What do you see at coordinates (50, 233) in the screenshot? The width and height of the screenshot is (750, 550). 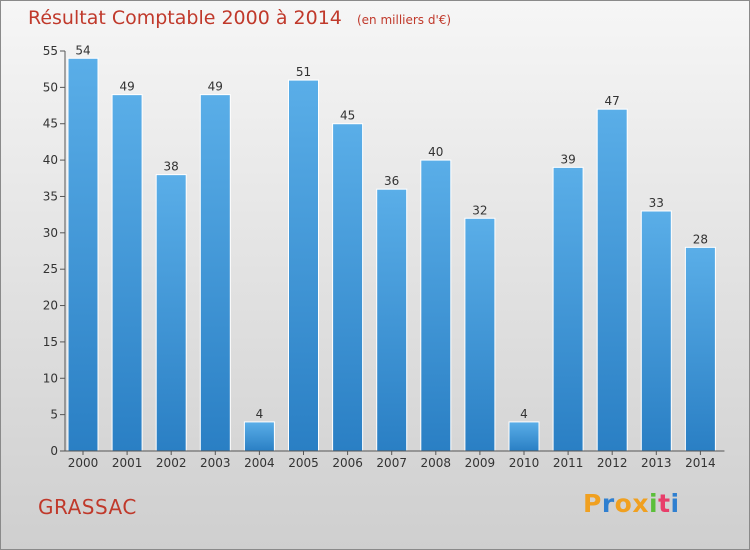 I see `y-tick-label: 30` at bounding box center [50, 233].